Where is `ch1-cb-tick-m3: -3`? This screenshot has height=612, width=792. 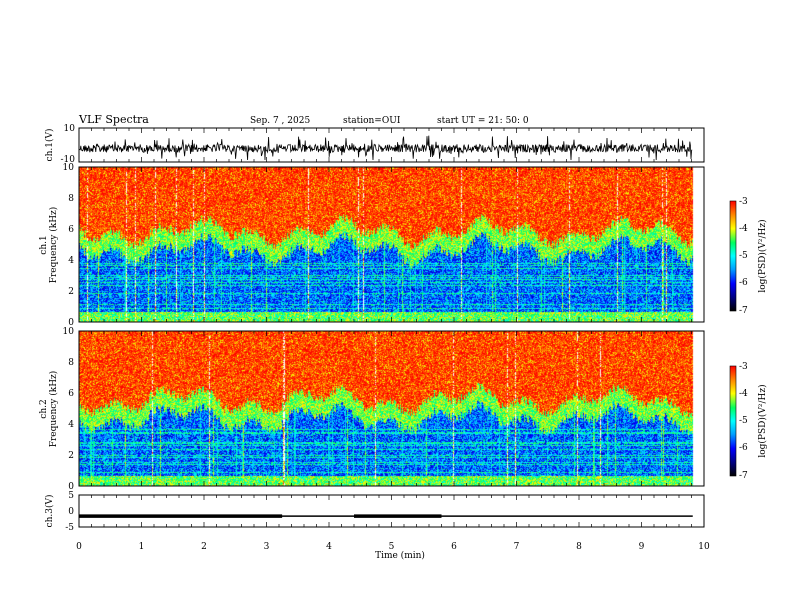 ch1-cb-tick-m3: -3 is located at coordinates (743, 202).